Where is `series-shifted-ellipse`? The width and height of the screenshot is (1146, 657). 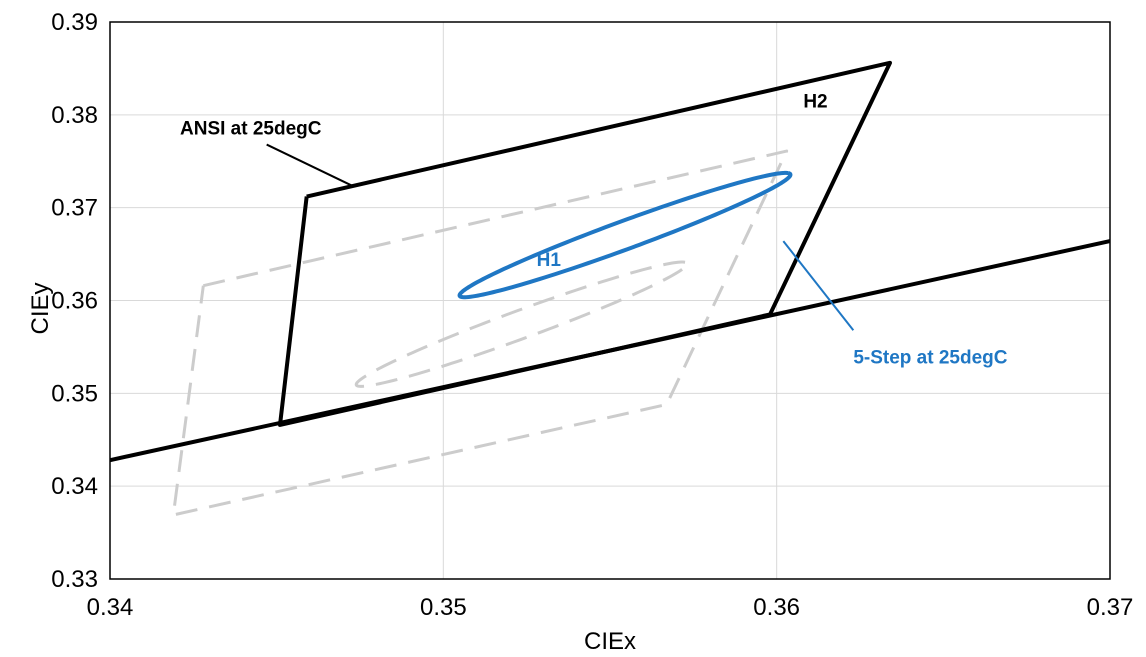 series-shifted-ellipse is located at coordinates (521, 324).